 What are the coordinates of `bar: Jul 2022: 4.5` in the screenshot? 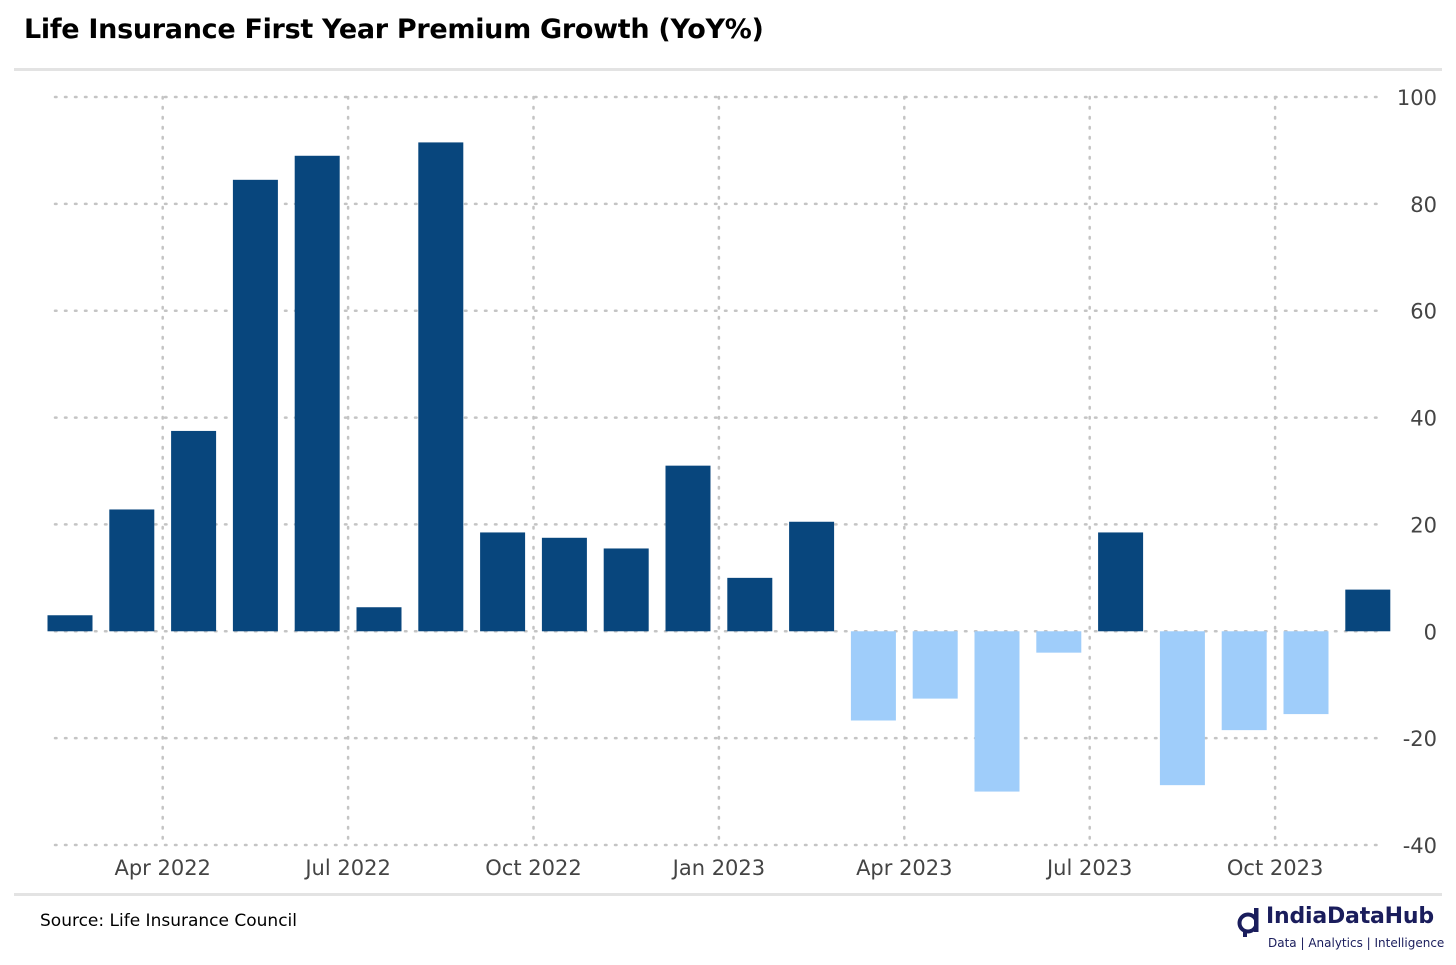 It's located at (379, 619).